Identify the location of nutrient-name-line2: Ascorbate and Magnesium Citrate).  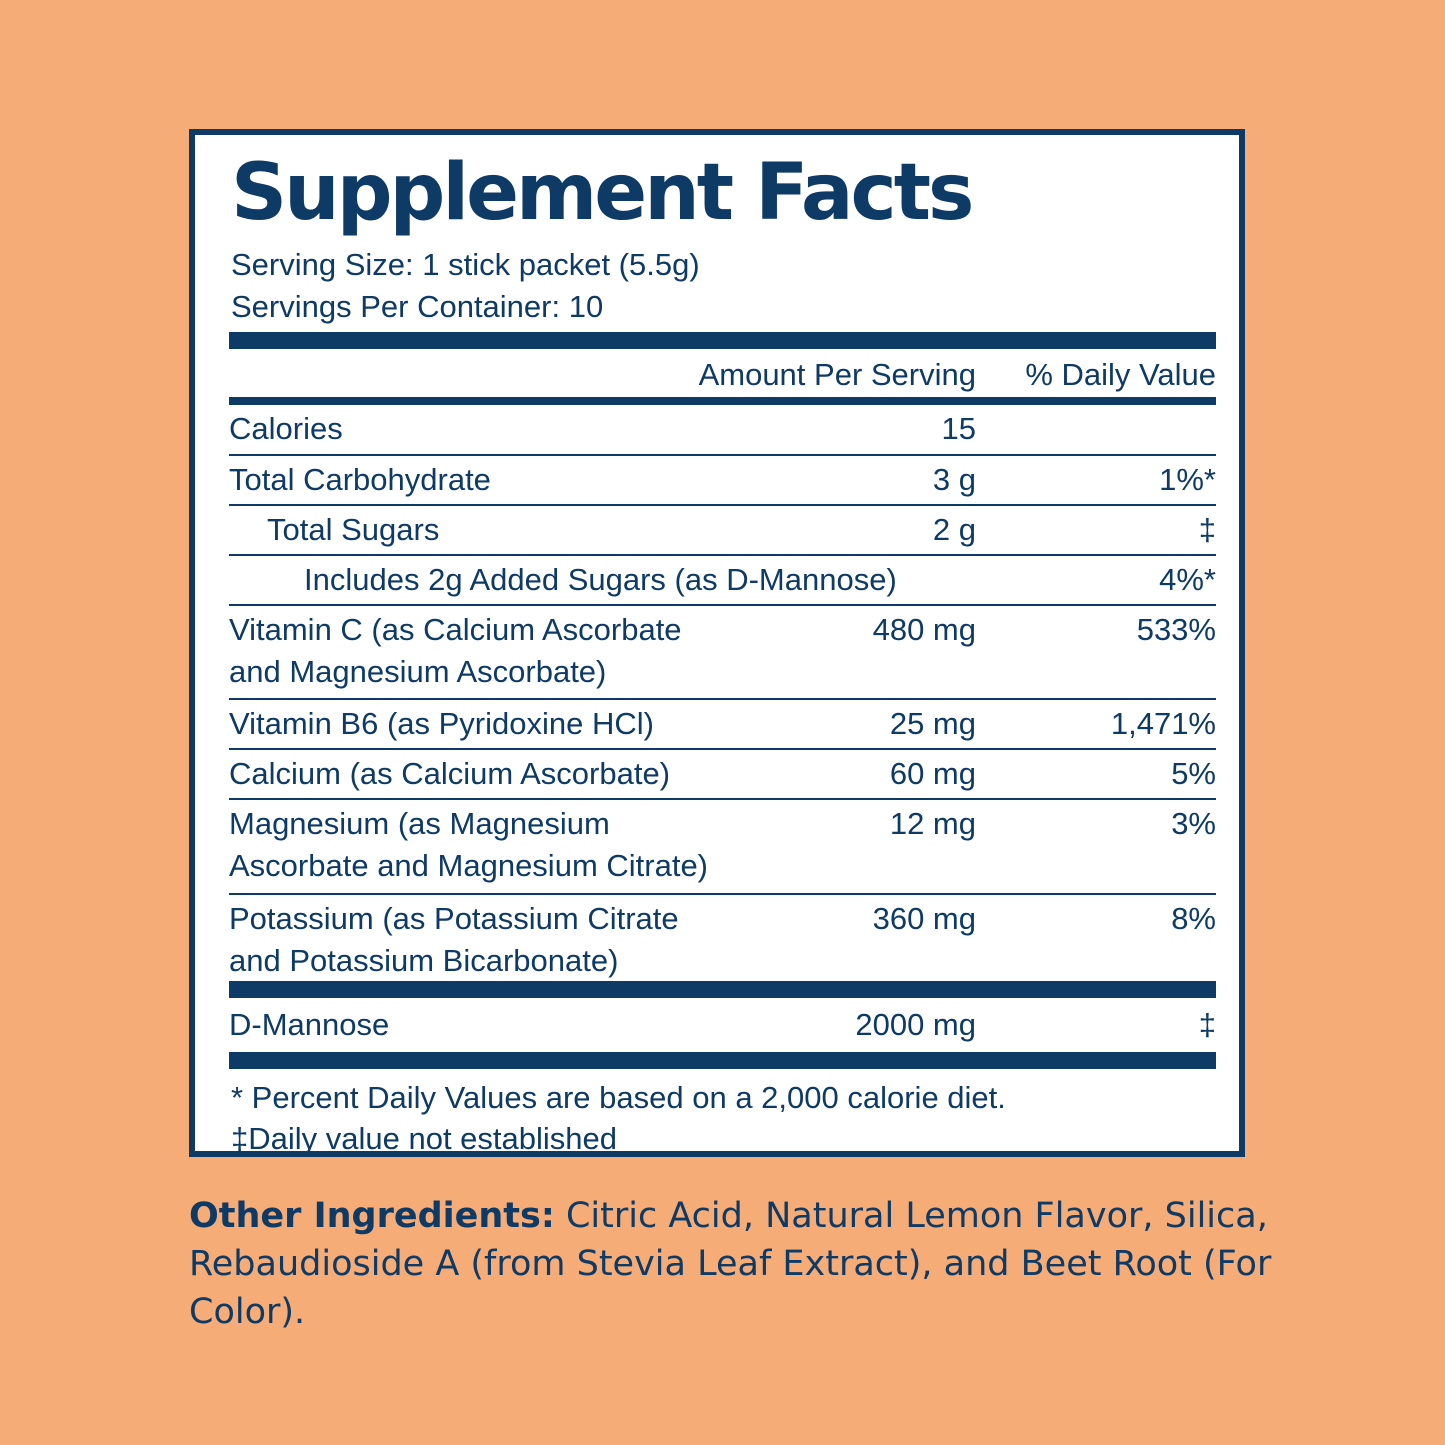
(469, 865).